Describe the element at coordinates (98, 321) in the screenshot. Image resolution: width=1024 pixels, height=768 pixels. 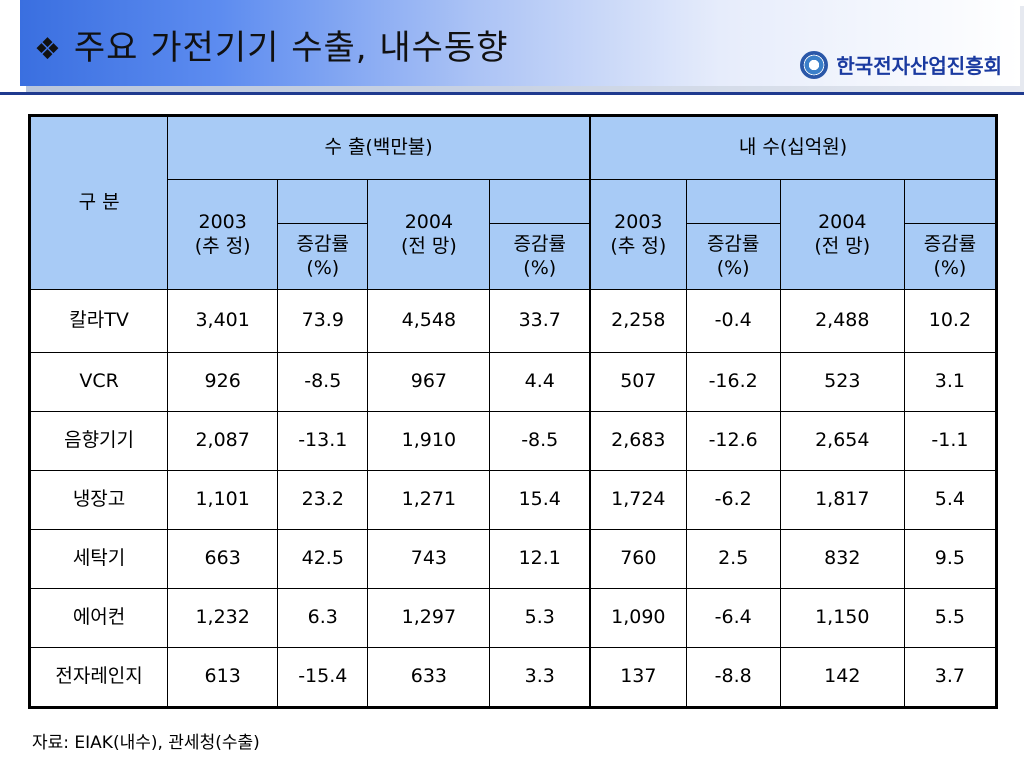
I see `row-label: 칼라TV` at that location.